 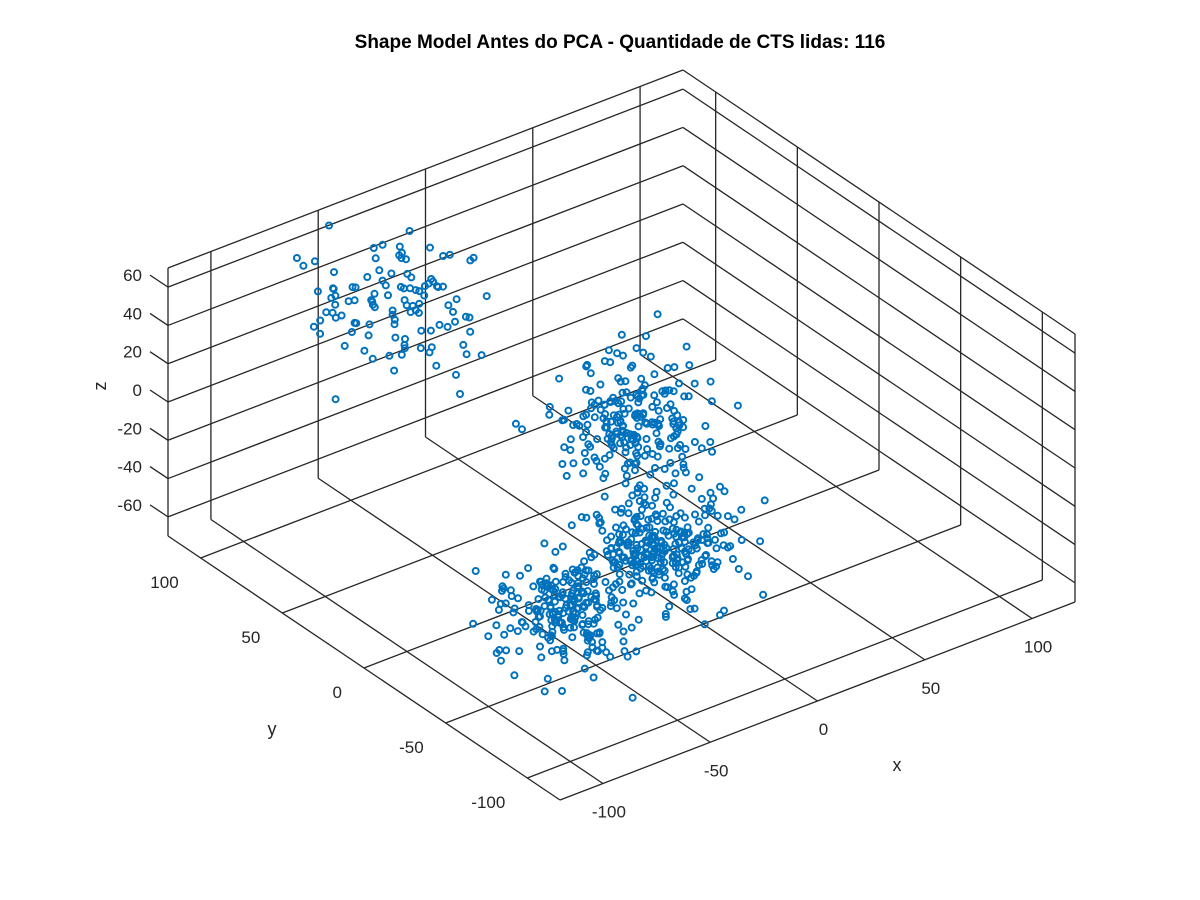 What do you see at coordinates (132, 352) in the screenshot?
I see `z-tick-label: 20` at bounding box center [132, 352].